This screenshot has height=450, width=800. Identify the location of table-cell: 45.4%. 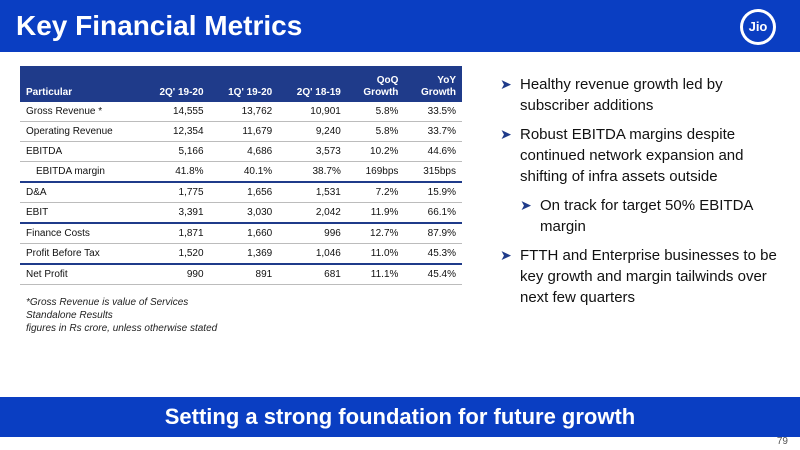
(433, 274).